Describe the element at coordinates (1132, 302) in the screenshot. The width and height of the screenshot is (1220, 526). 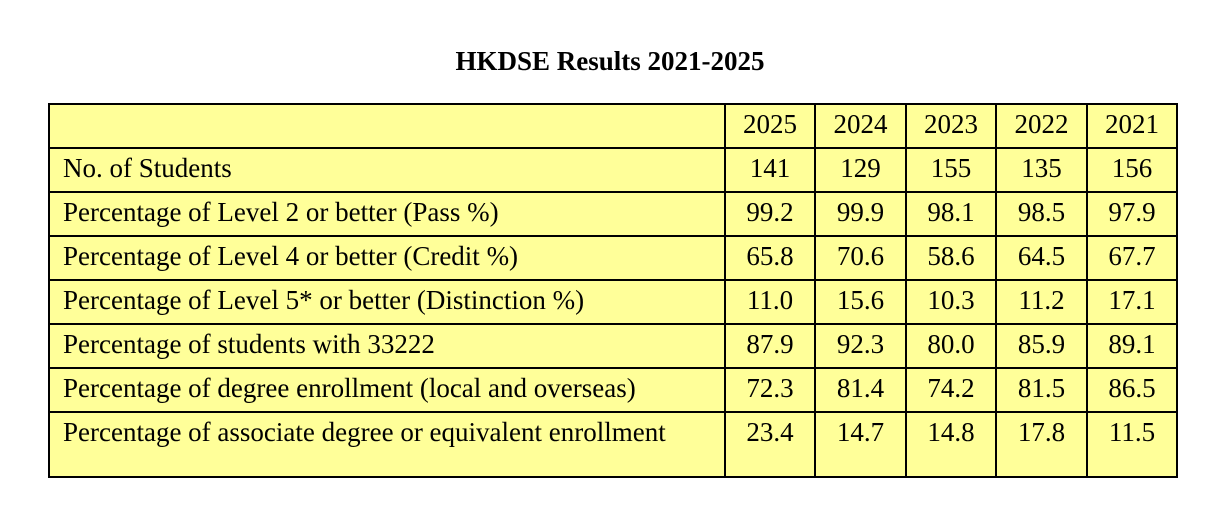
I see `value-cell: 17.1` at that location.